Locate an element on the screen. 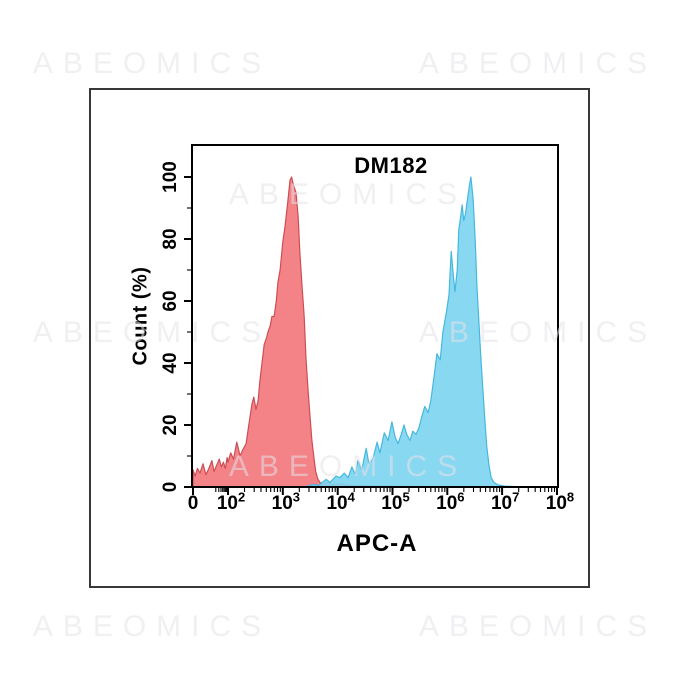 This screenshot has width=680, height=680. x-tick-label-10e3: 10³ is located at coordinates (286, 501).